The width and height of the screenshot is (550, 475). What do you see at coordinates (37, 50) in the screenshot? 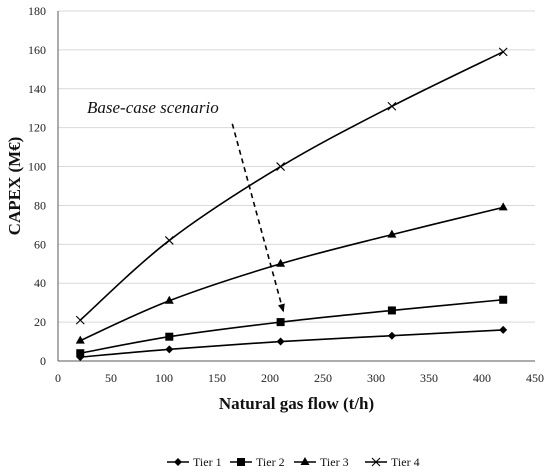
I see `y-tick-label: 160` at bounding box center [37, 50].